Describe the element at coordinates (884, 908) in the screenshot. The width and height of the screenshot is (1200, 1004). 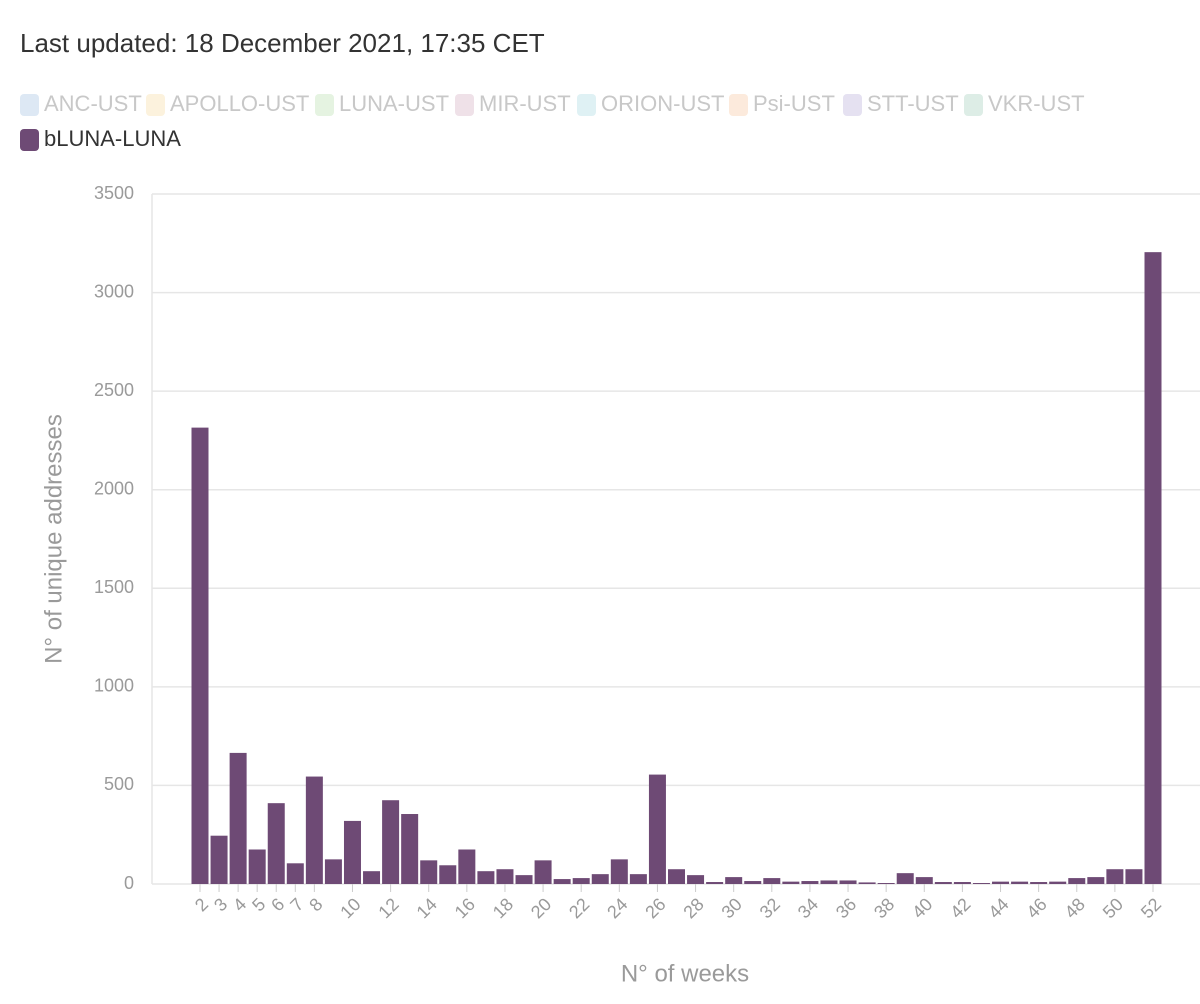
I see `x-tick-label: 38` at that location.